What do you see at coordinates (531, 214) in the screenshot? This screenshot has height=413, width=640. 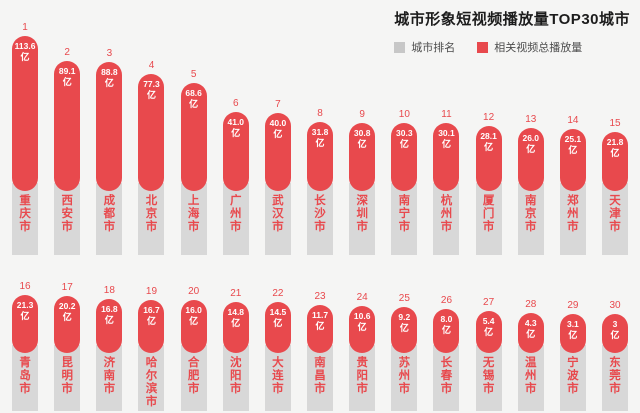 I see `city-name: 南京市` at bounding box center [531, 214].